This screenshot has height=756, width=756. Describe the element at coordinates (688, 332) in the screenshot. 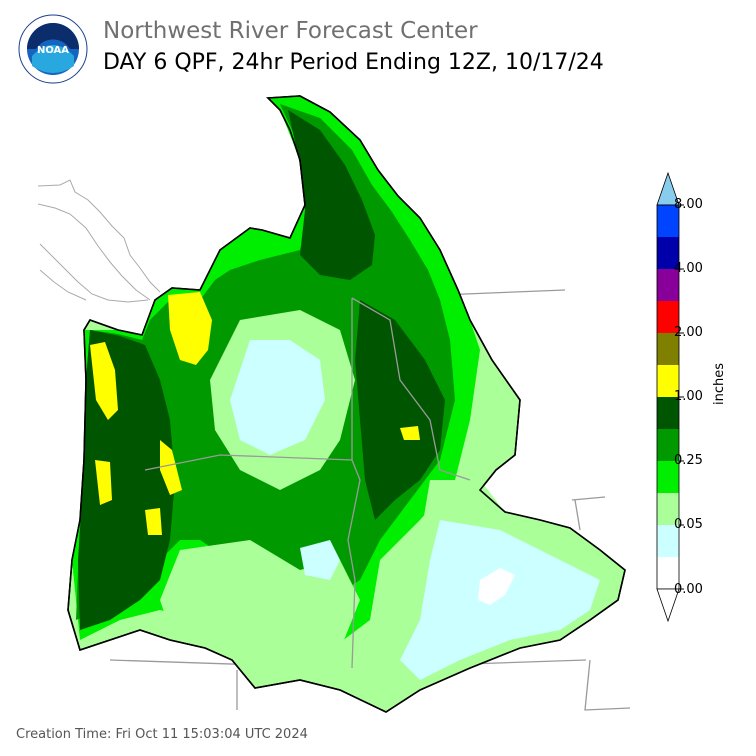

I see `legend-tick-label: 2.00` at that location.